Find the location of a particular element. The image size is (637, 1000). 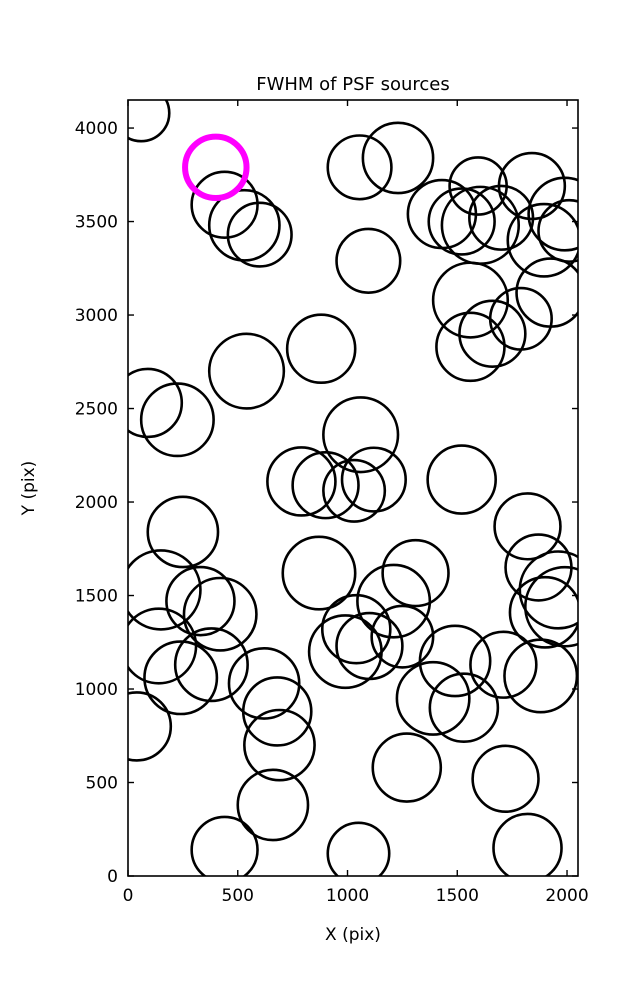

x-tick-label: 1500 is located at coordinates (457, 896).